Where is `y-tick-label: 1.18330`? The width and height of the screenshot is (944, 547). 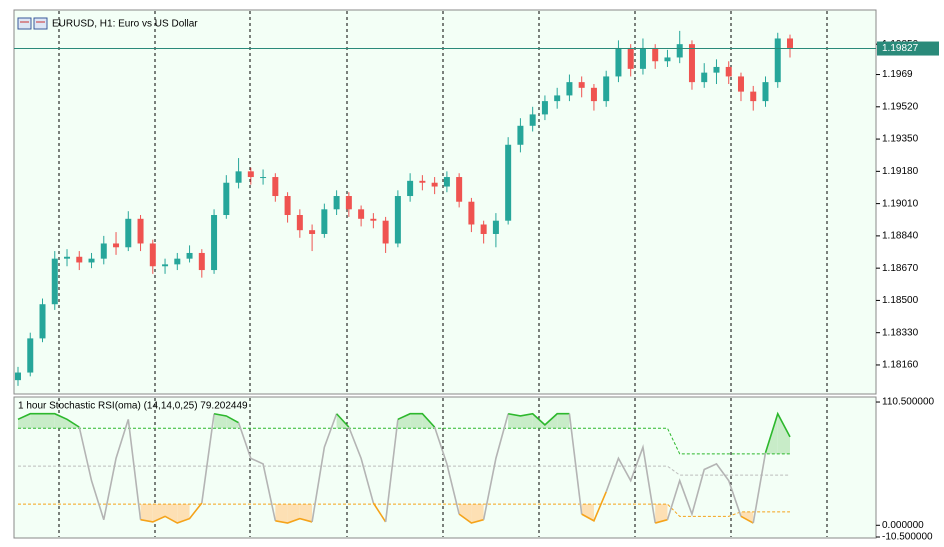 y-tick-label: 1.18330 is located at coordinates (900, 332).